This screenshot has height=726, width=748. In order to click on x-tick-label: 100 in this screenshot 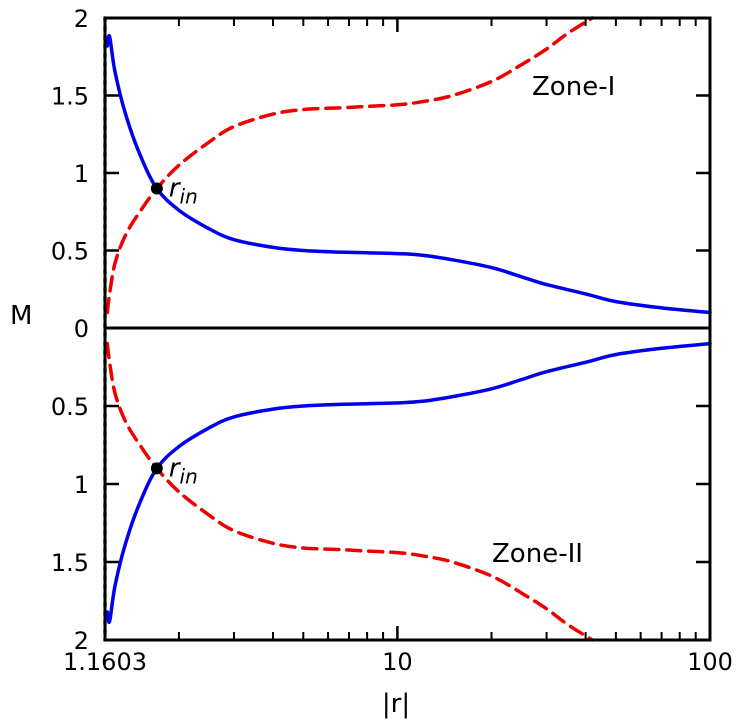, I will do `click(710, 662)`.